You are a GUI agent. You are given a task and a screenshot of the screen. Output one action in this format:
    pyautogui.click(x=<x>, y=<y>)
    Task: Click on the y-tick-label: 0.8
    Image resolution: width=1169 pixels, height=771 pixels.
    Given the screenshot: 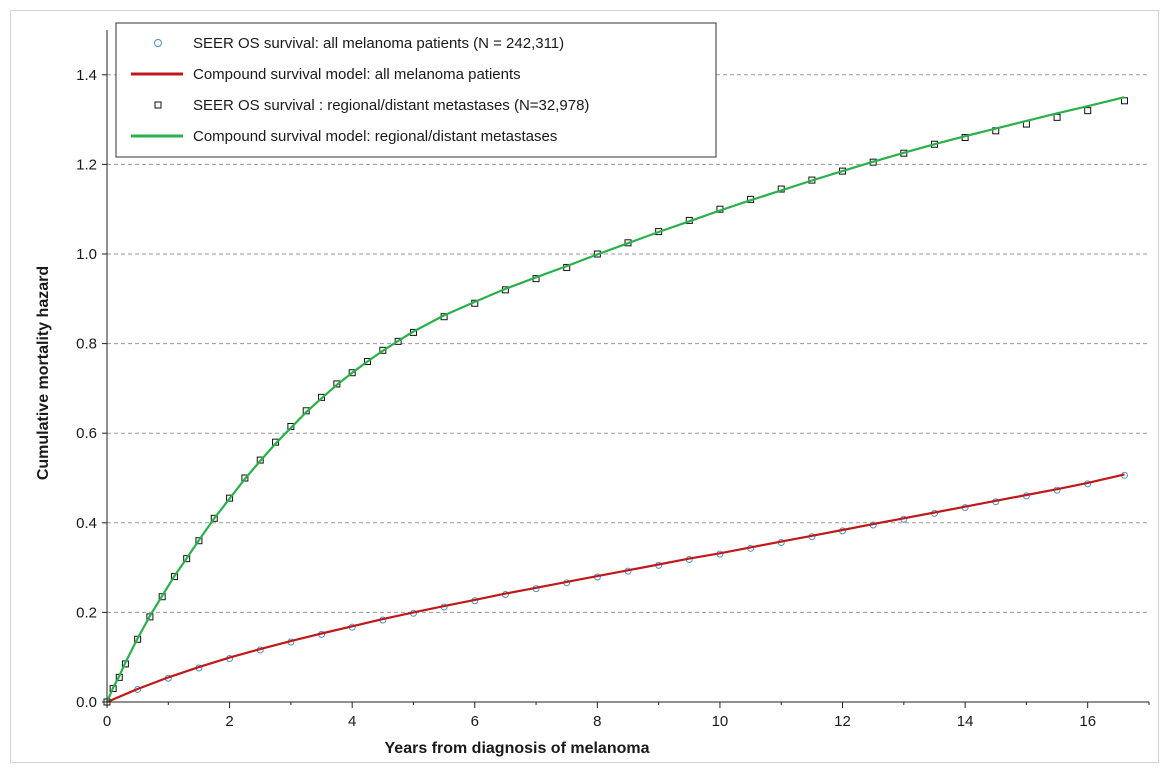 What is the action you would take?
    pyautogui.click(x=86, y=344)
    